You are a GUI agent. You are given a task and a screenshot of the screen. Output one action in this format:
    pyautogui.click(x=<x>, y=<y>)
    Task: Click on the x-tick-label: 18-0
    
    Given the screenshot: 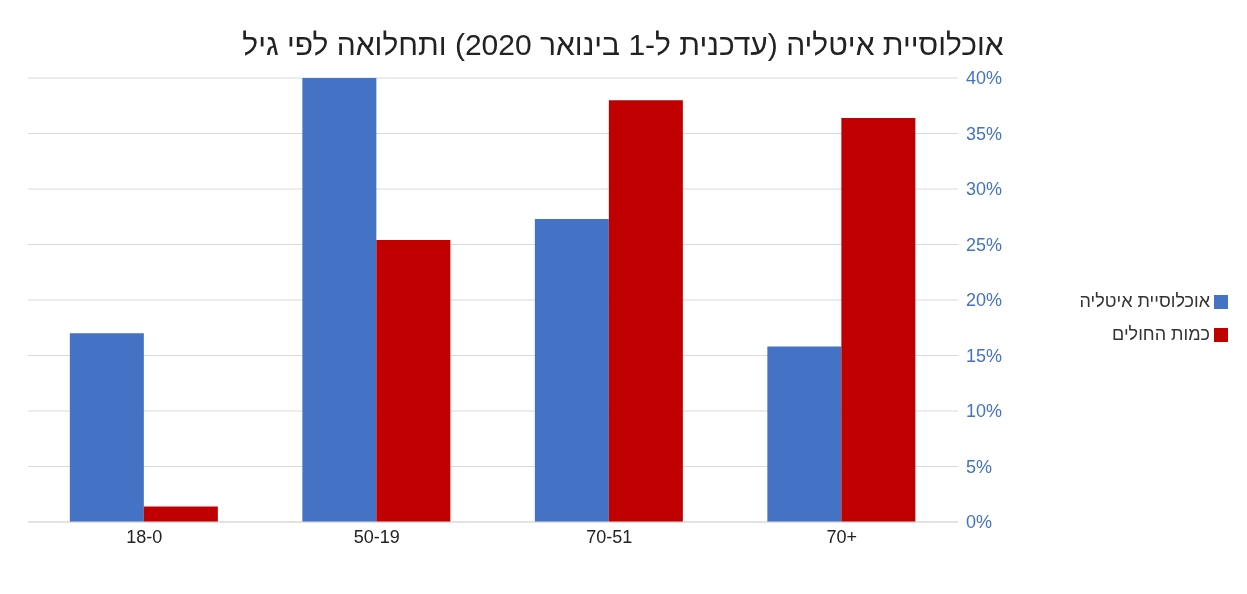 What is the action you would take?
    pyautogui.click(x=144, y=536)
    